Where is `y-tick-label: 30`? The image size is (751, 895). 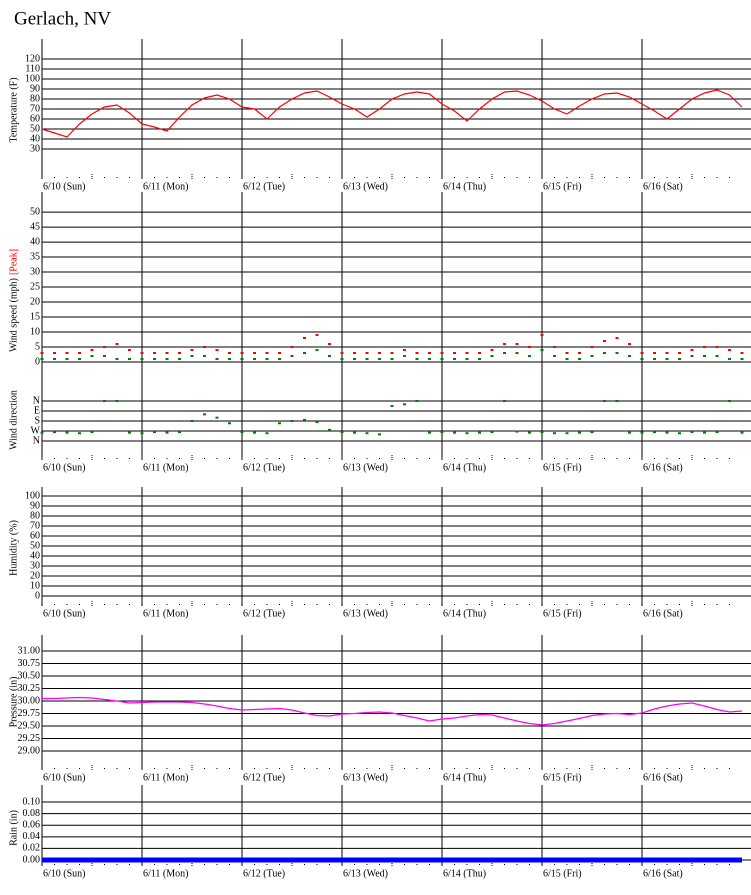
y-tick-label: 30 is located at coordinates (35, 148).